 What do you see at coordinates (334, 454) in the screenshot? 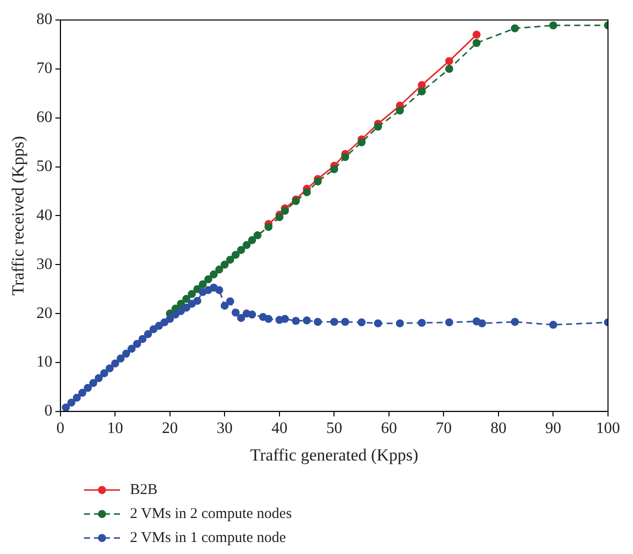
I see `x-axis-title: Traffic generated (Kpps)` at bounding box center [334, 454].